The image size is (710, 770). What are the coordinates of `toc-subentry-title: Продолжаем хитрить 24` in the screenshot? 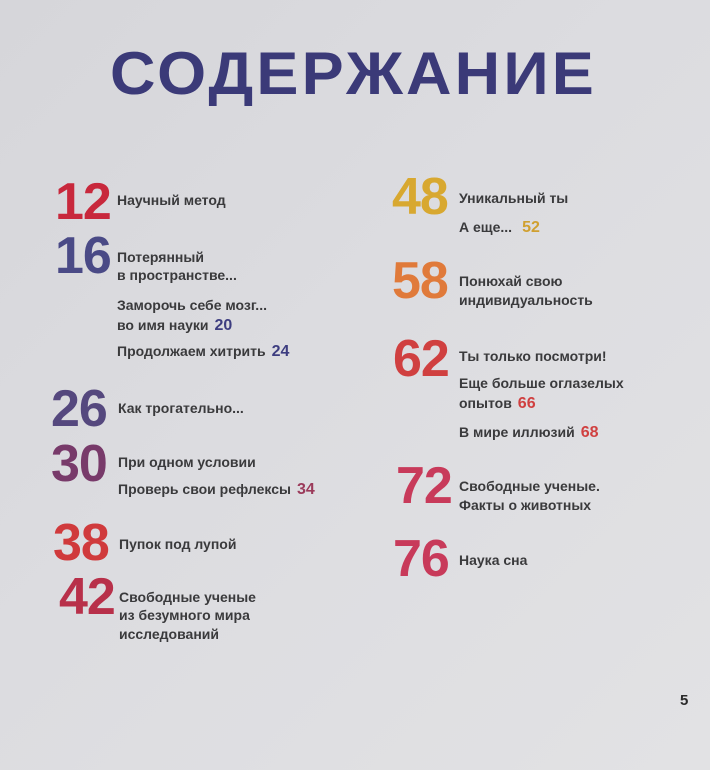 It's located at (203, 352).